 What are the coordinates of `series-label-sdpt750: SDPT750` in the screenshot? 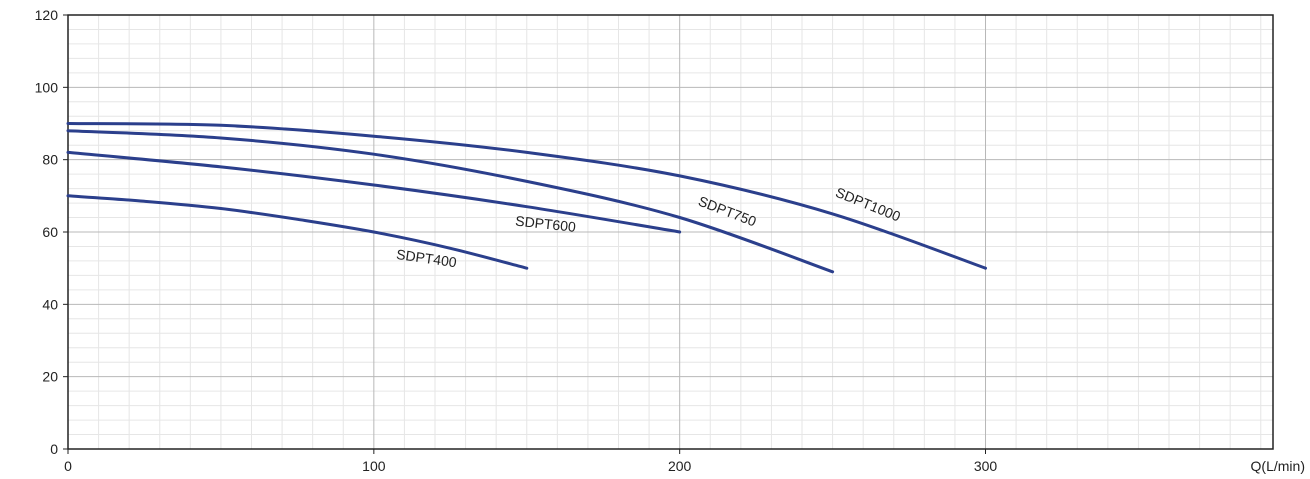 It's located at (727, 211).